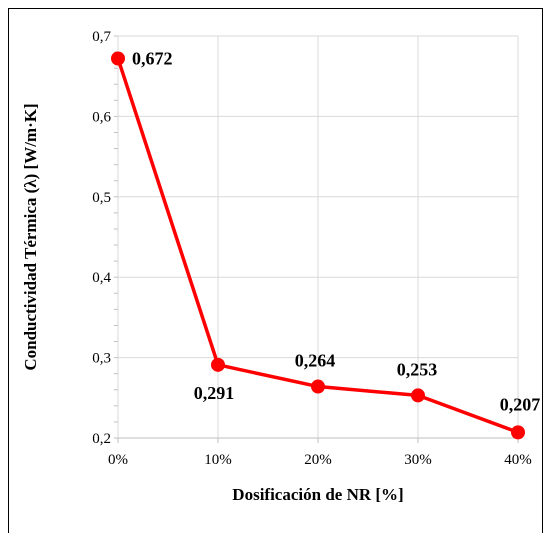  I want to click on y-tick-label: 0,5, so click(101, 198).